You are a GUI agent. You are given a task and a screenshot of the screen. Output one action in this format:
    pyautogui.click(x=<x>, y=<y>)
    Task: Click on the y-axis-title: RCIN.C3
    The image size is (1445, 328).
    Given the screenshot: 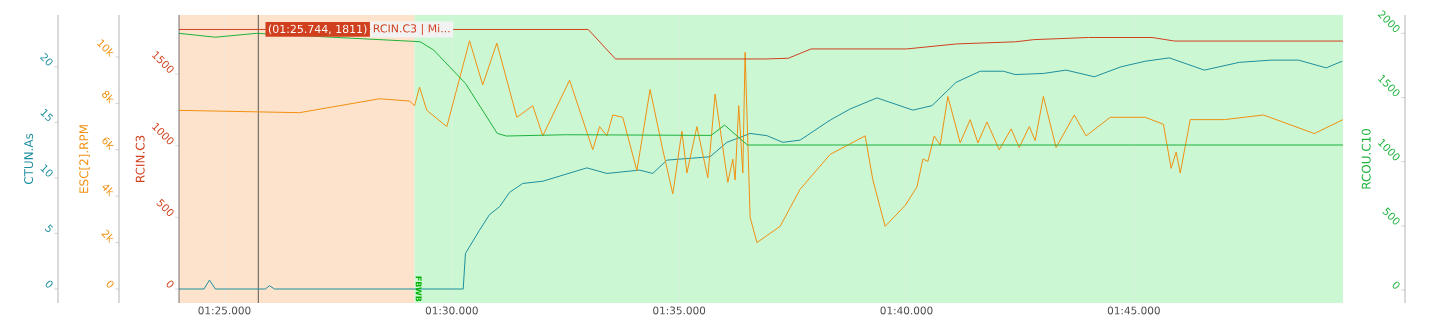 What is the action you would take?
    pyautogui.click(x=140, y=158)
    